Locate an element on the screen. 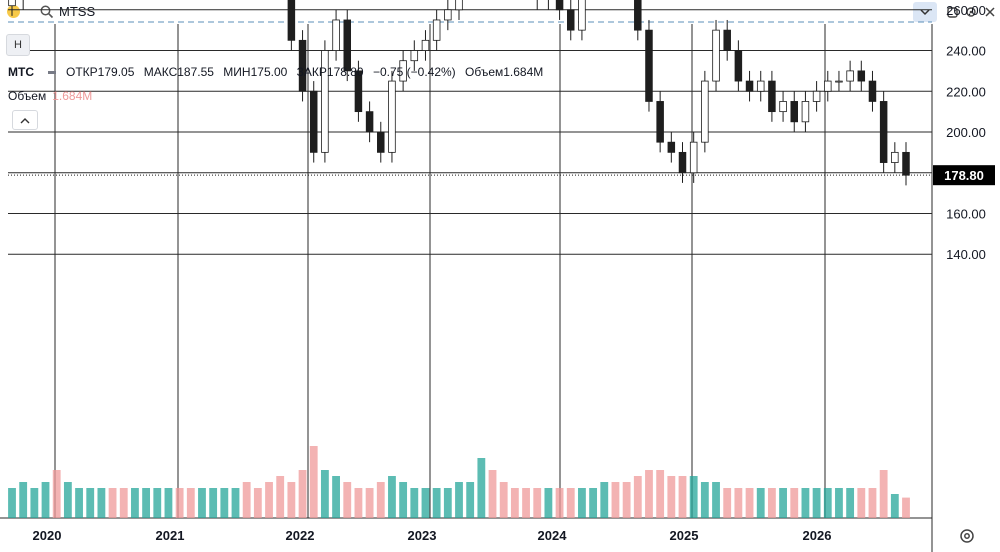  search-icon is located at coordinates (47, 12).